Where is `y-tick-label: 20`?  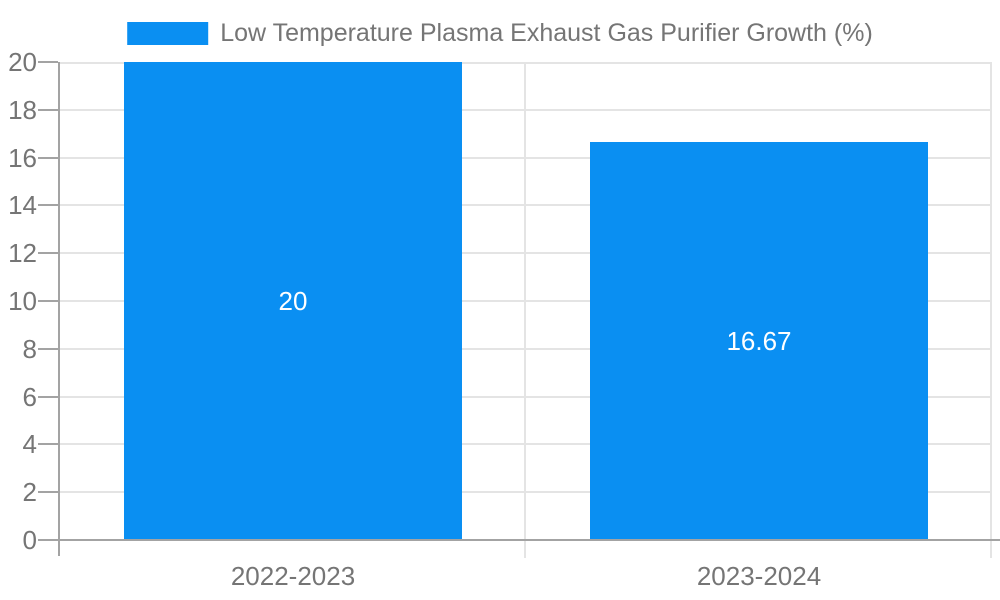 y-tick-label: 20 is located at coordinates (22, 62).